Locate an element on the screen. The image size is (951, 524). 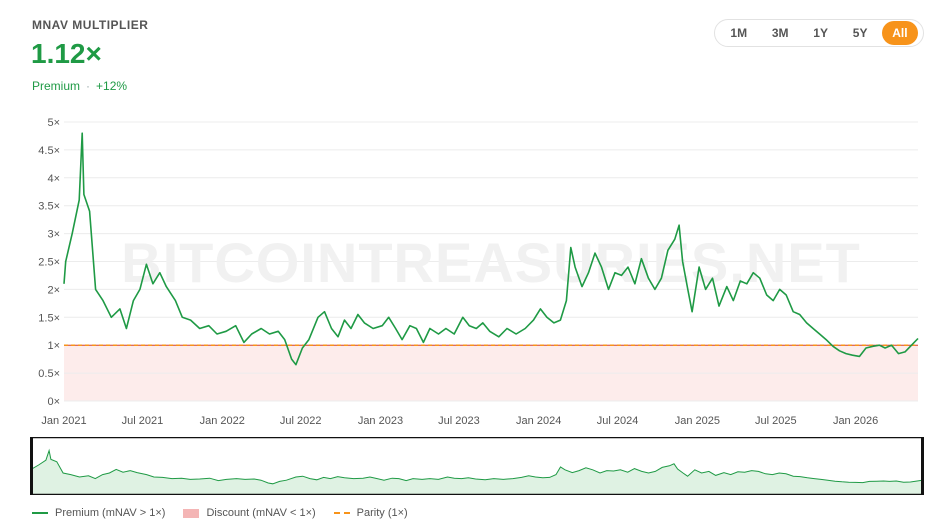
range-selector: 1M 3M 1Y 5Y All is located at coordinates (819, 33).